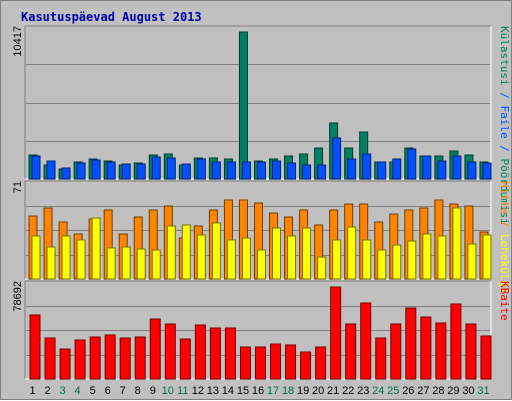  Describe the element at coordinates (47, 391) in the screenshot. I see `x-tick-label: 2` at that location.